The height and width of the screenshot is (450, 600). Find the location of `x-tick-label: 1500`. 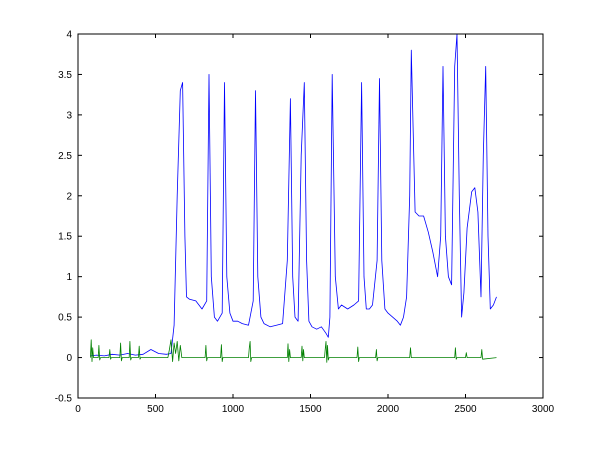

x-tick-label: 1500 is located at coordinates (310, 409).